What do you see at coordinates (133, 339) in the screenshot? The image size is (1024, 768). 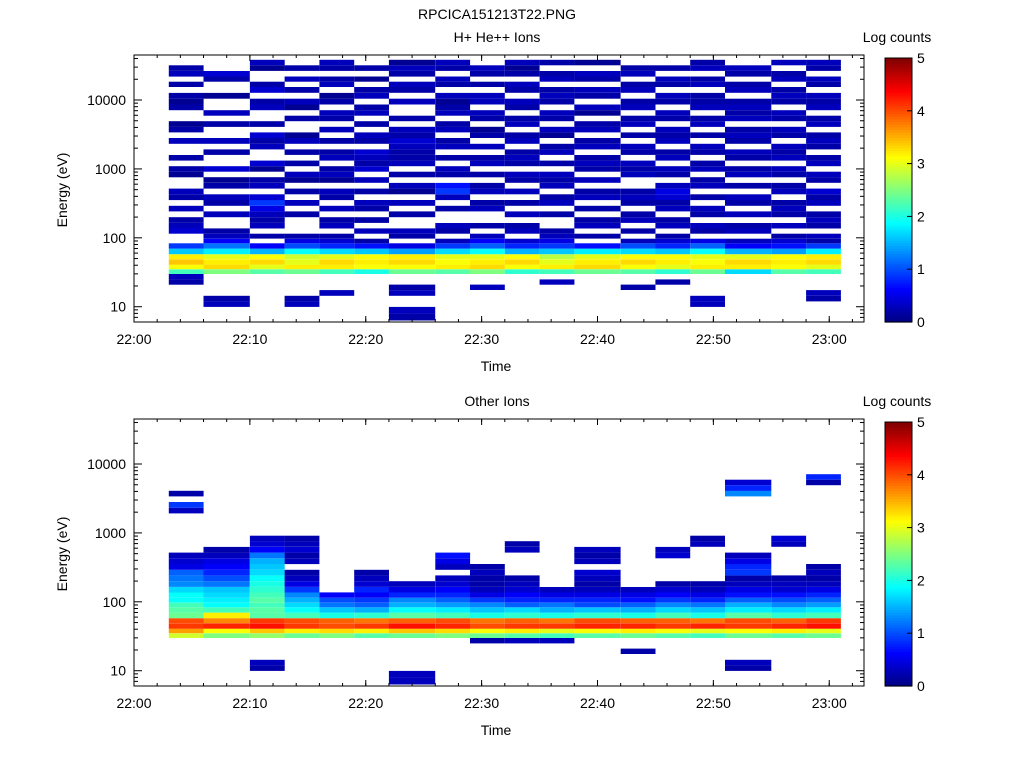 I see `x-tick-label: 22:00` at bounding box center [133, 339].